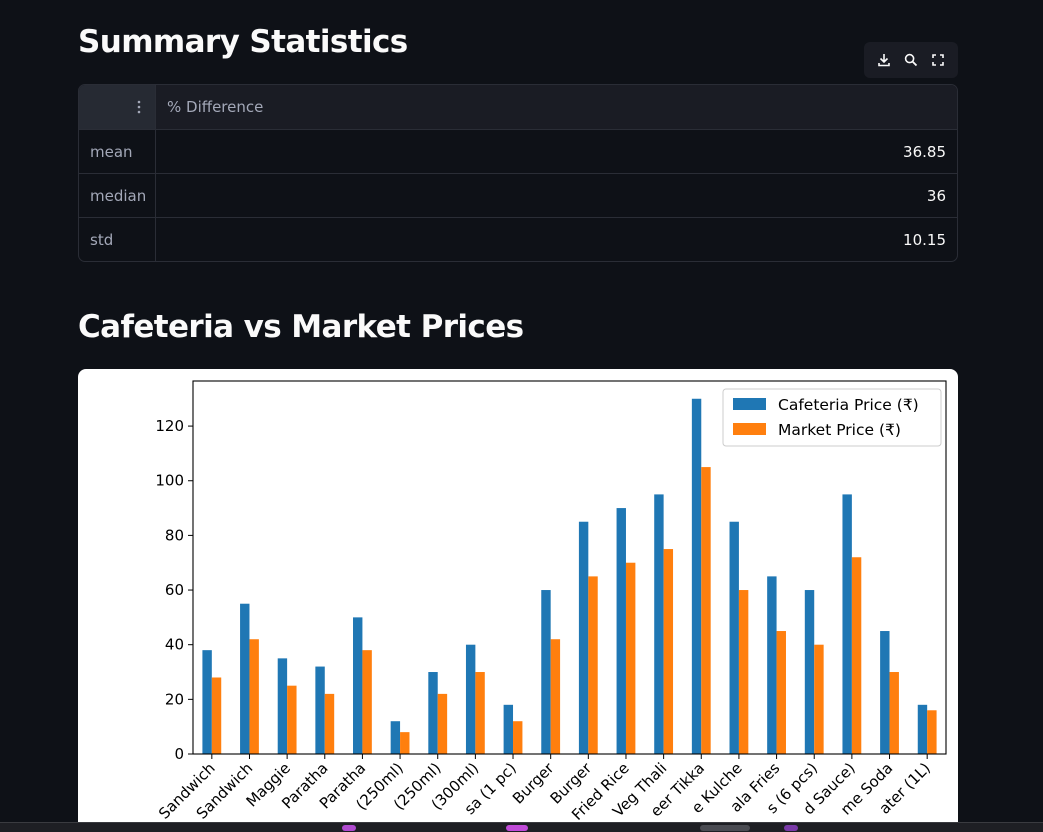 The width and height of the screenshot is (1043, 832). Describe the element at coordinates (174, 645) in the screenshot. I see `y-tick-label: 40` at that location.